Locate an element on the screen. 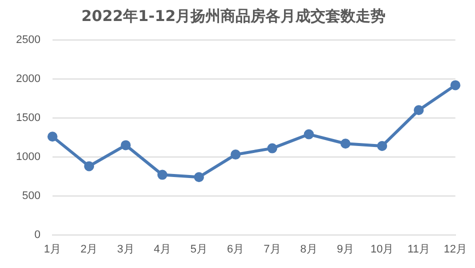 The height and width of the screenshot is (268, 475). chart-title: 2022年1-12月扬州商品房各月成交套数走势 is located at coordinates (233, 15).